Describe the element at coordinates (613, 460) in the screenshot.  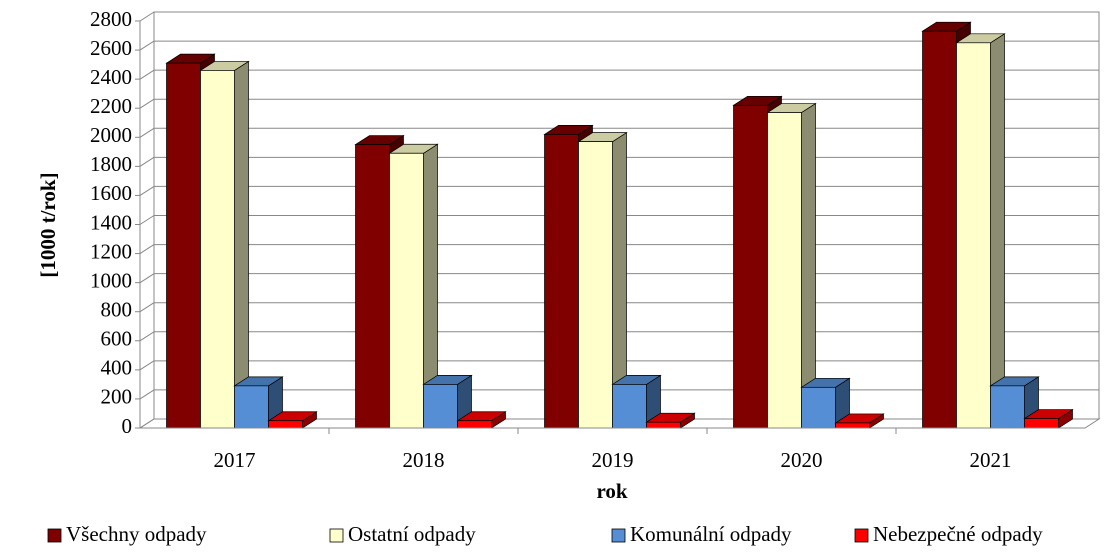
I see `x-tick-label: 2019` at that location.